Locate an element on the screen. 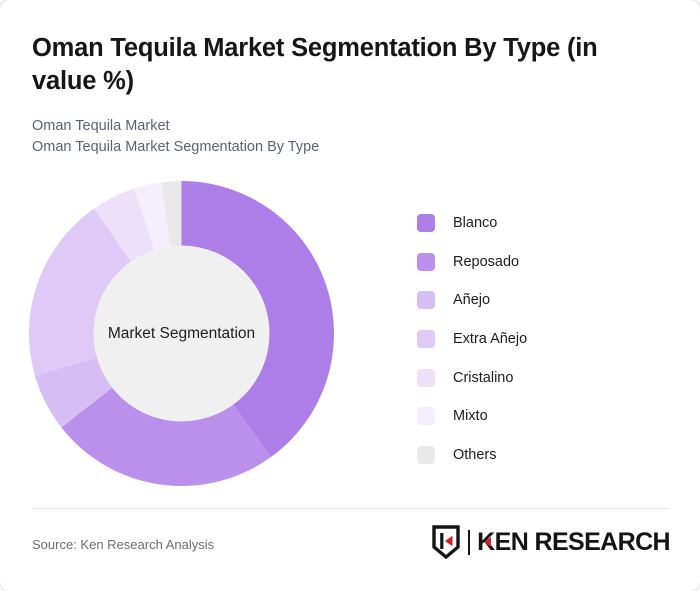 This screenshot has height=591, width=700. legend-label: Cristalino is located at coordinates (483, 377).